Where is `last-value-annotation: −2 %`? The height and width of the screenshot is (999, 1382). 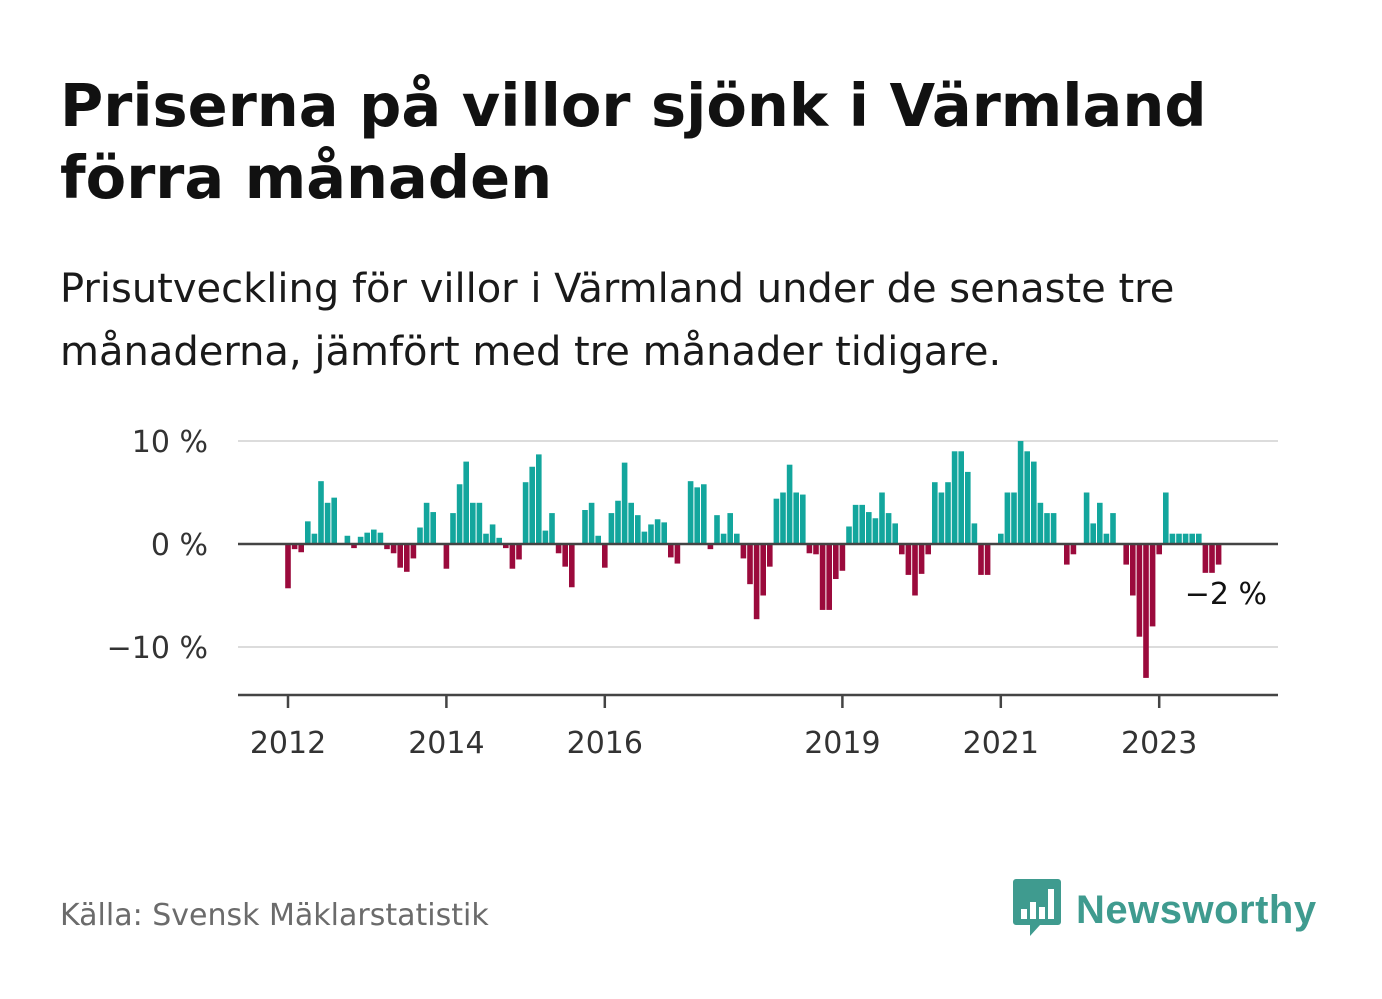 last-value-annotation: −2 % is located at coordinates (1226, 594).